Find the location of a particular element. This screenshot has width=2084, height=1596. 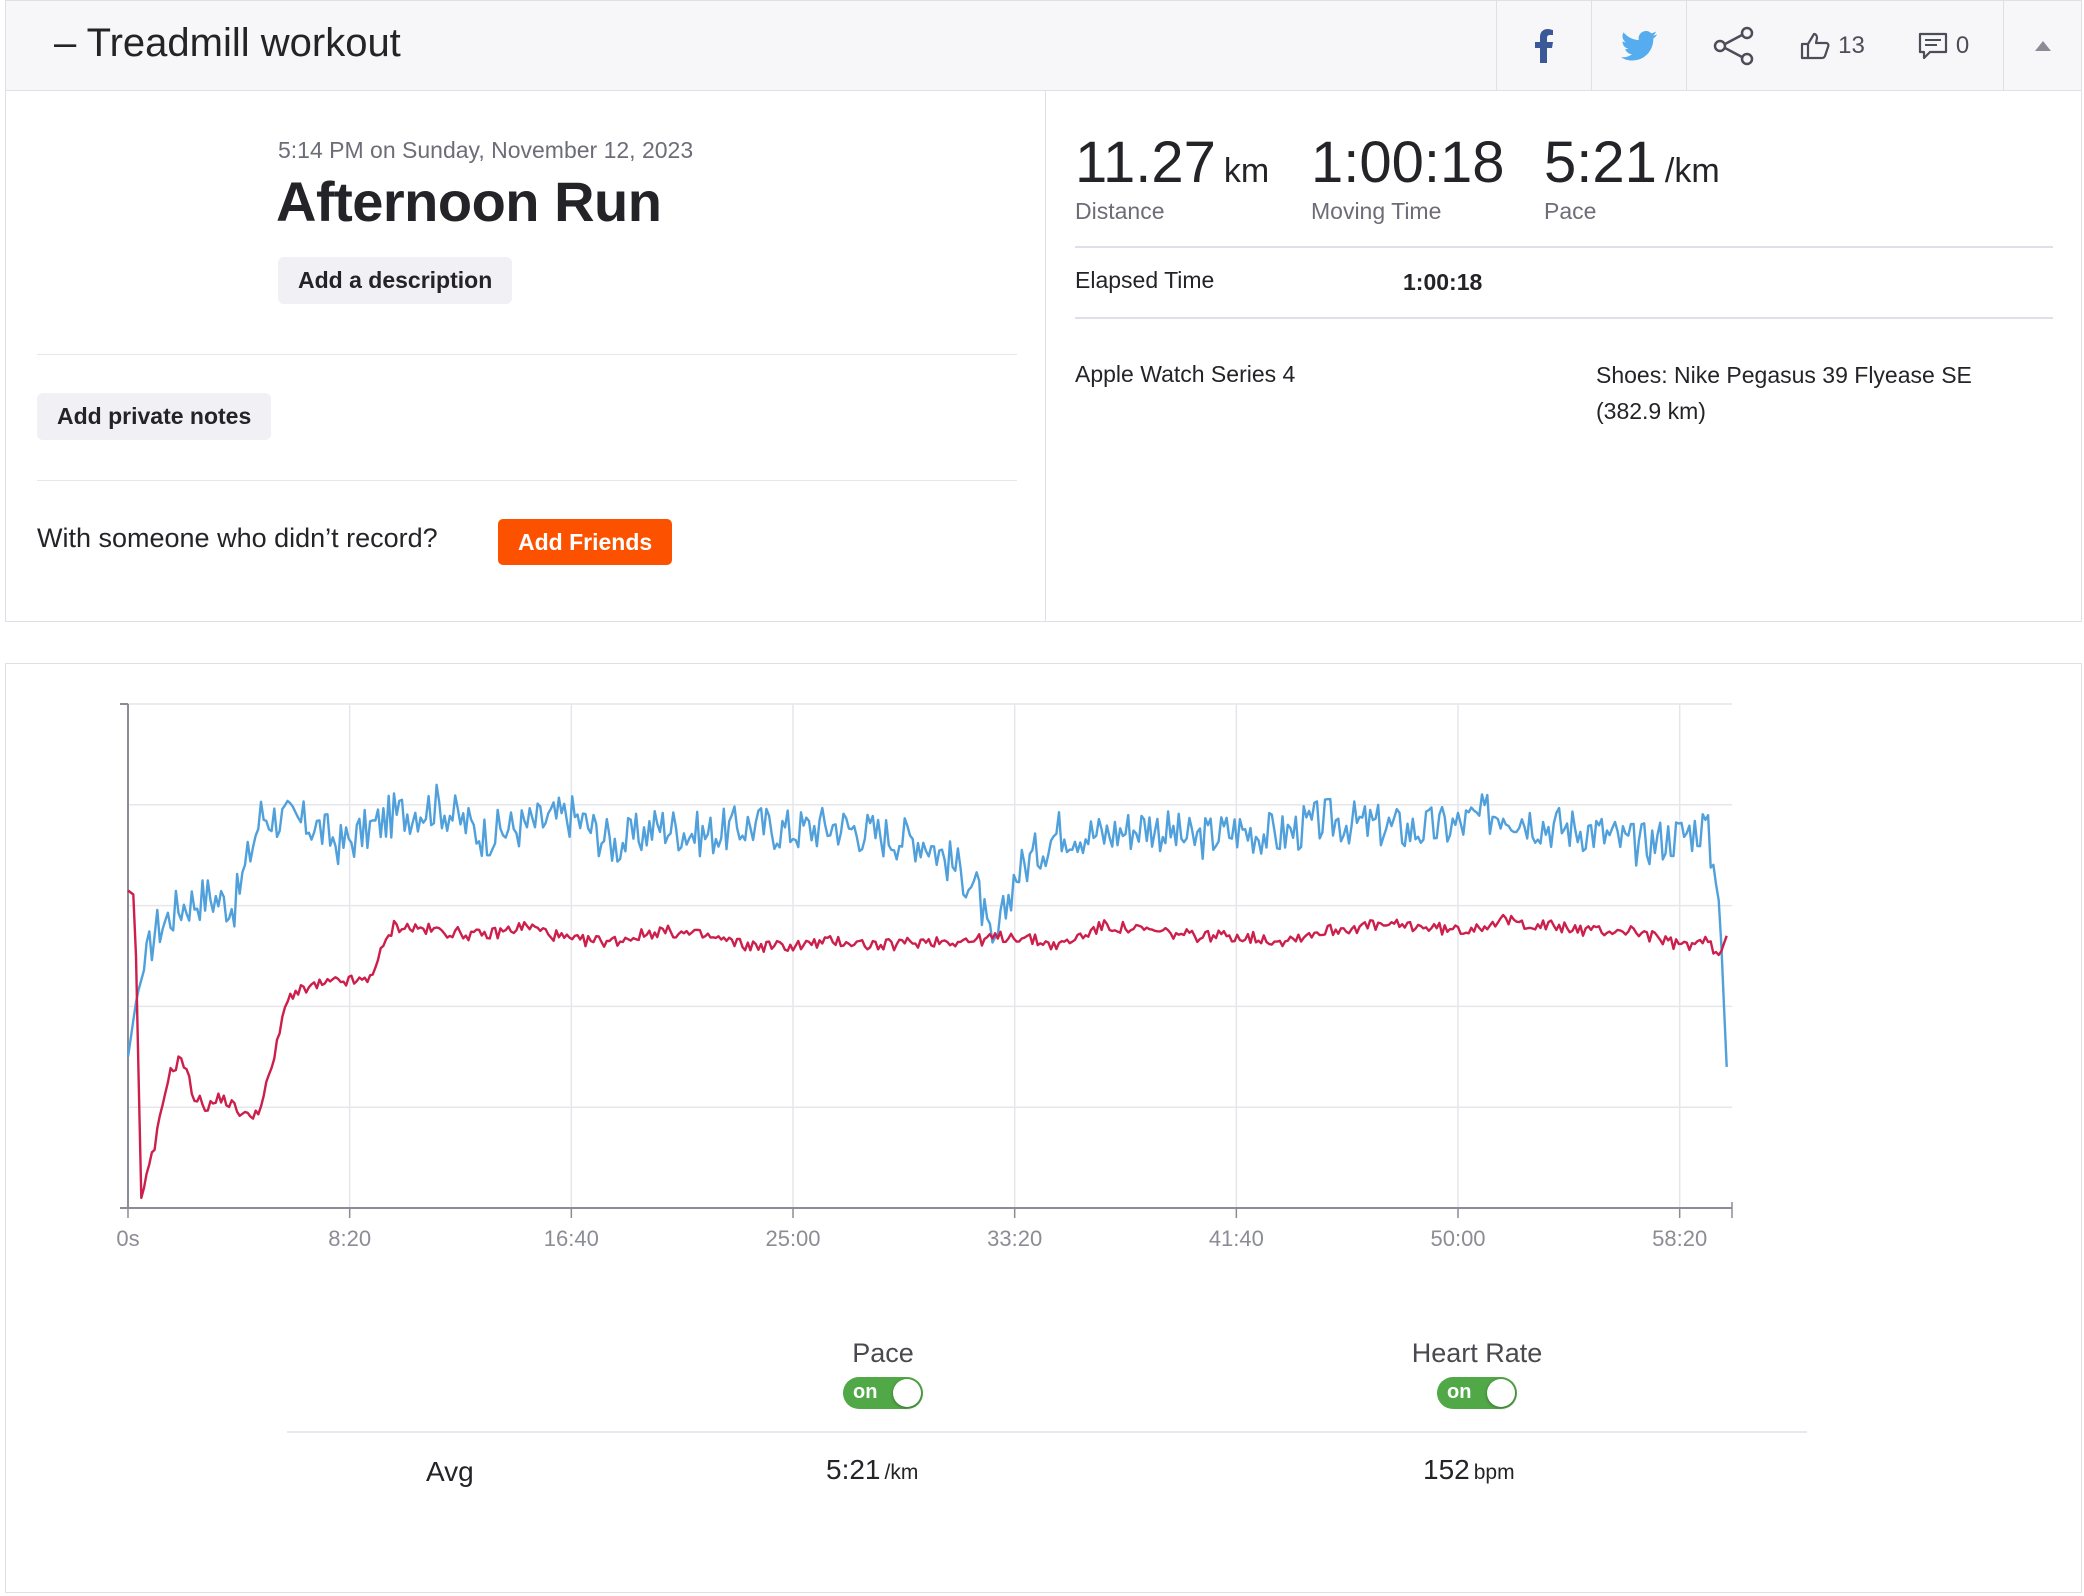

thumbs-up-icon is located at coordinates (1815, 46).